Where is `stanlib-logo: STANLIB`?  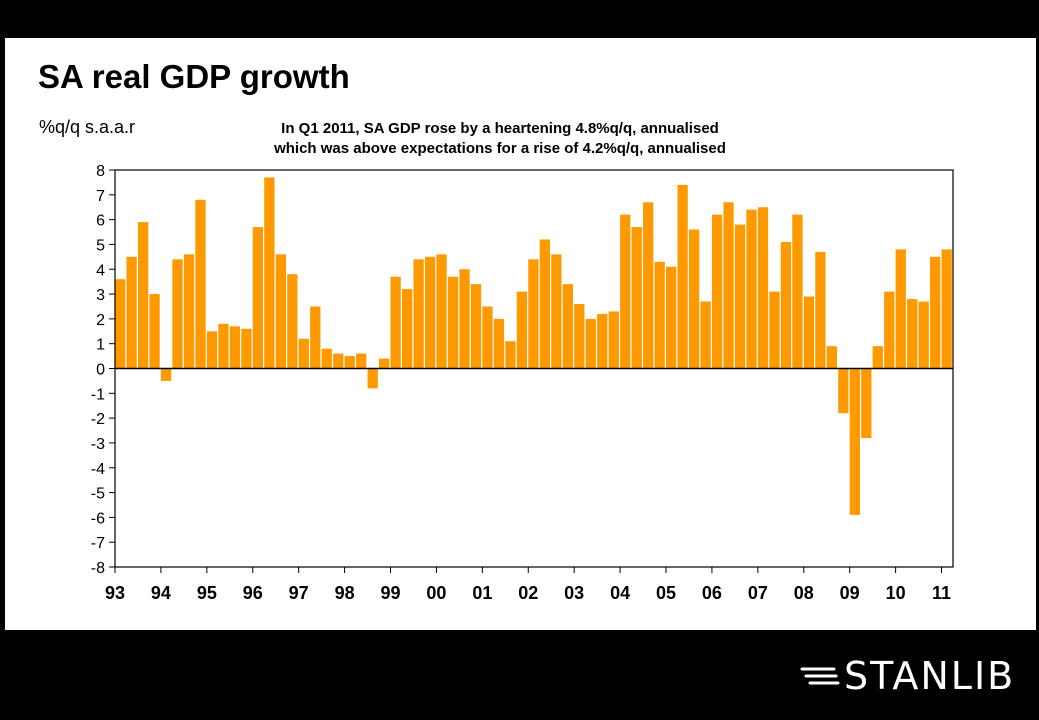
stanlib-logo: STANLIB is located at coordinates (907, 676).